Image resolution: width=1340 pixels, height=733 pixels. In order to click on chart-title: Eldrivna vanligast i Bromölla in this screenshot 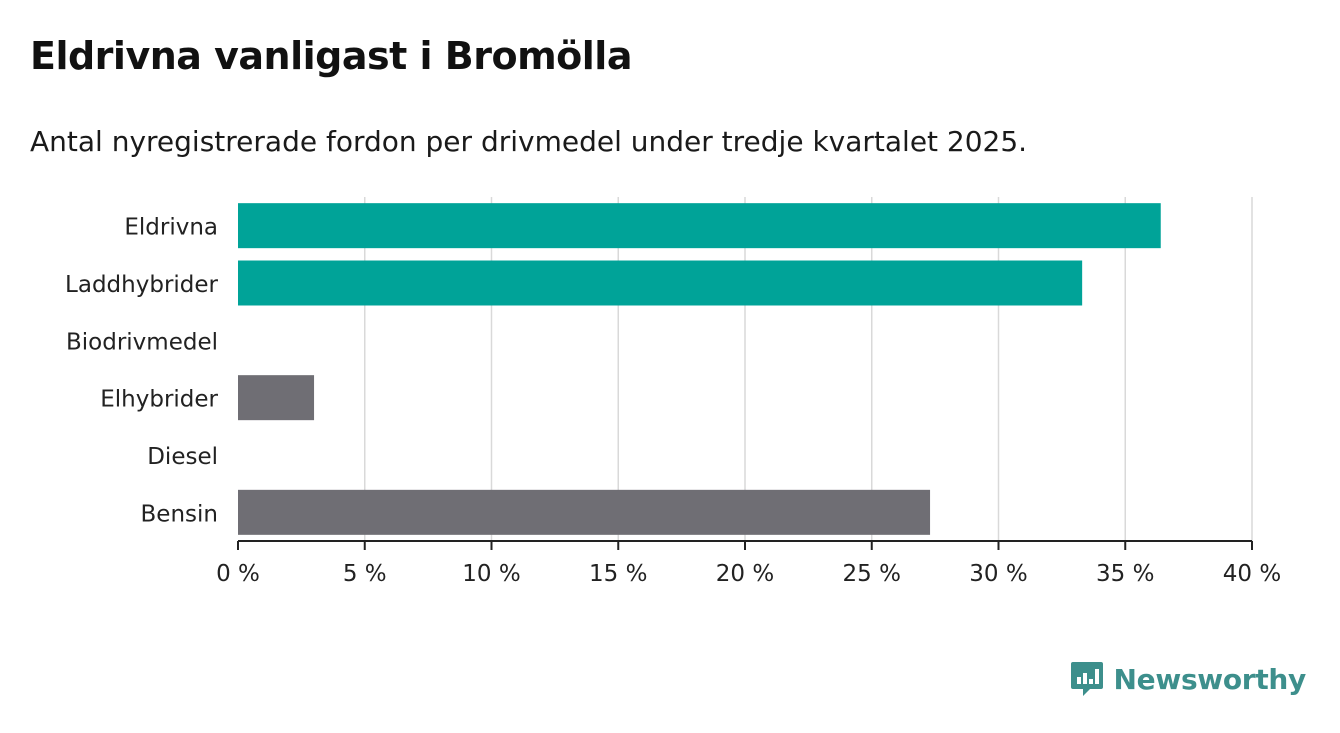, I will do `click(331, 56)`.